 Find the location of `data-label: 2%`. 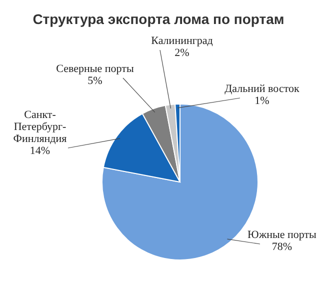

data-label: 2% is located at coordinates (182, 53).